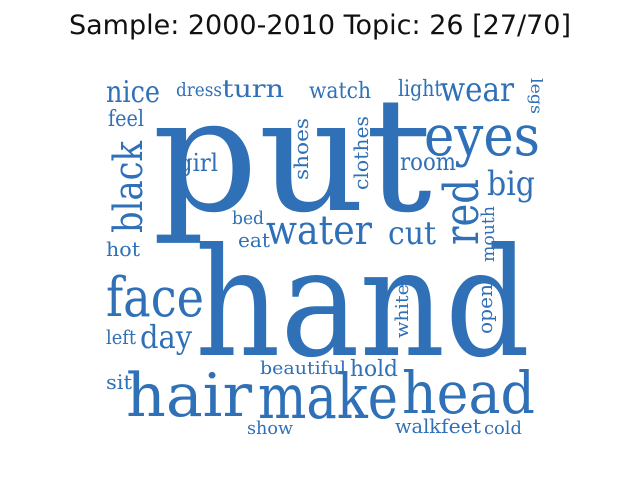 This screenshot has width=640, height=480. What do you see at coordinates (420, 89) in the screenshot?
I see `word-light: light` at bounding box center [420, 89].